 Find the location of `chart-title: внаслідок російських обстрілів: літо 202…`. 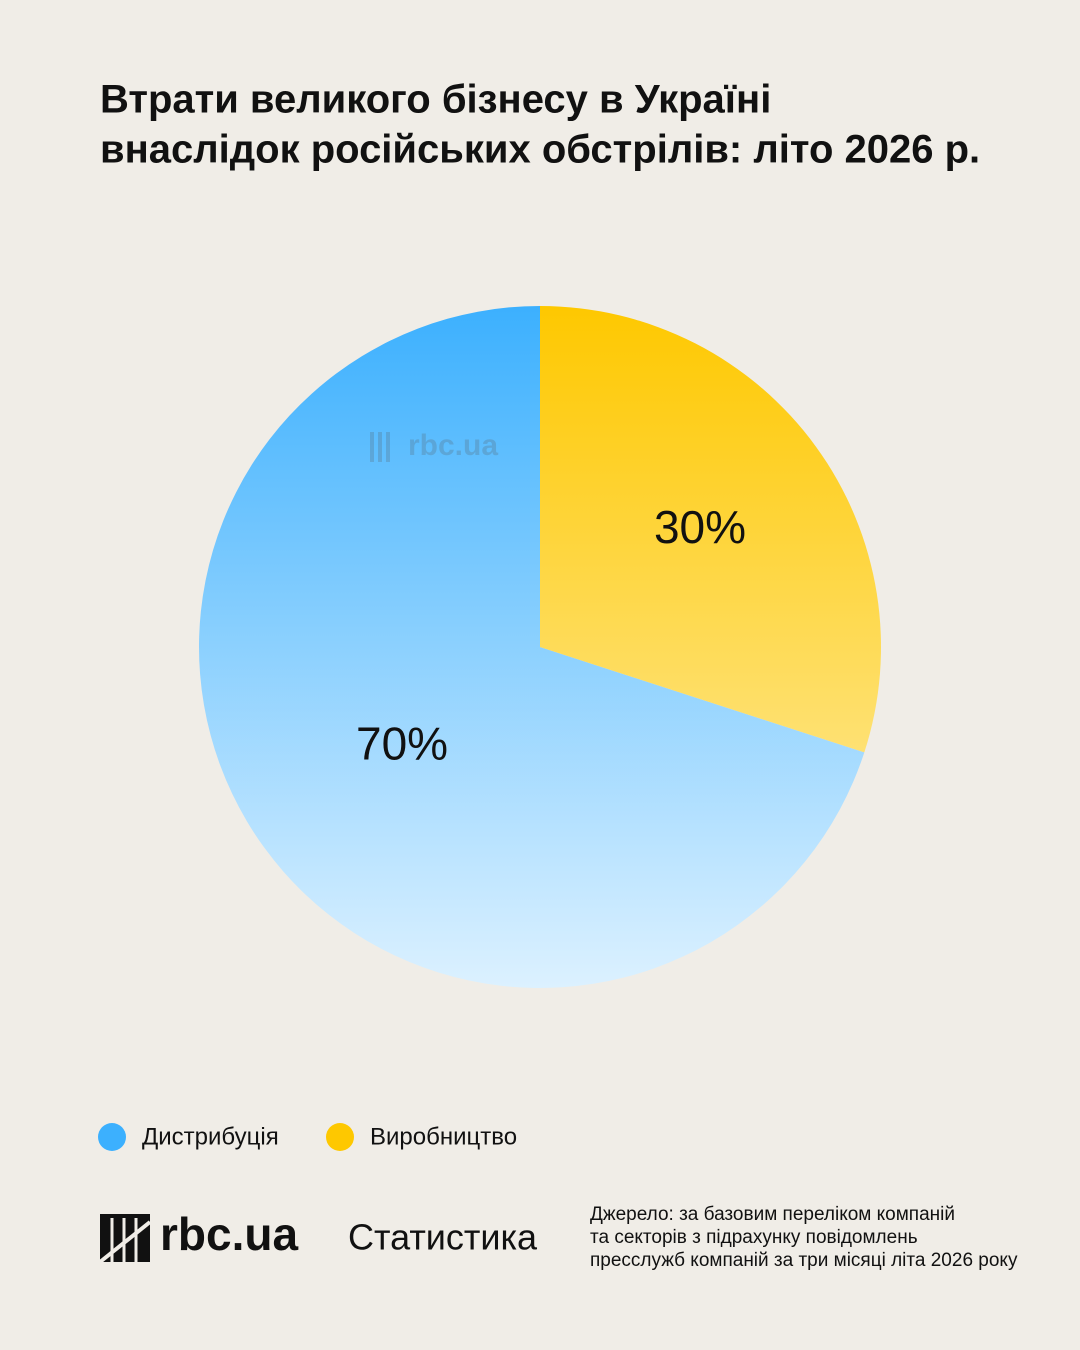

chart-title: внаслідок російських обстрілів: літо 202… is located at coordinates (540, 150).